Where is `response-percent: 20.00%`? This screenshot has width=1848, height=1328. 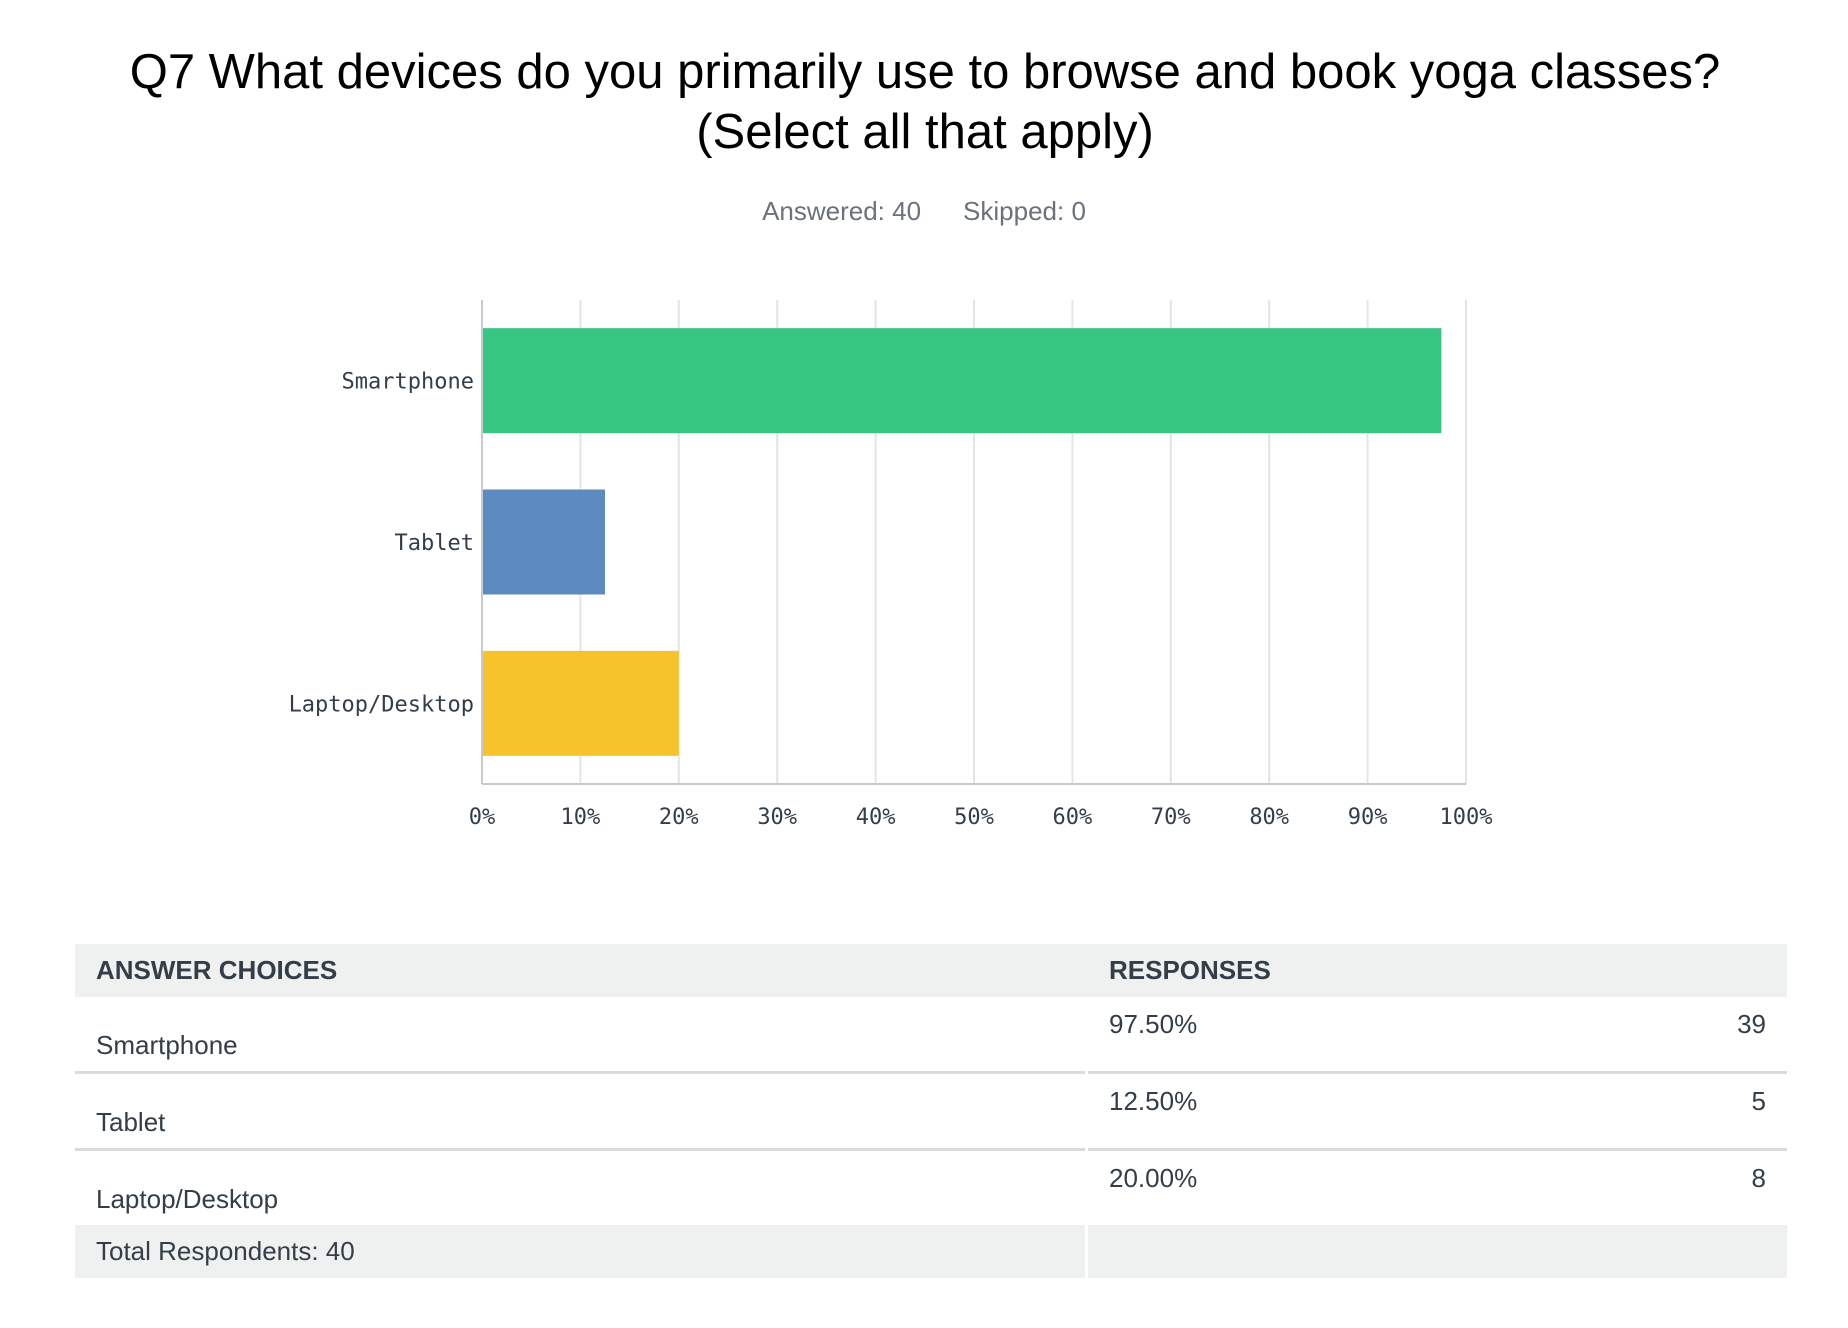
response-percent: 20.00% is located at coordinates (1153, 1178).